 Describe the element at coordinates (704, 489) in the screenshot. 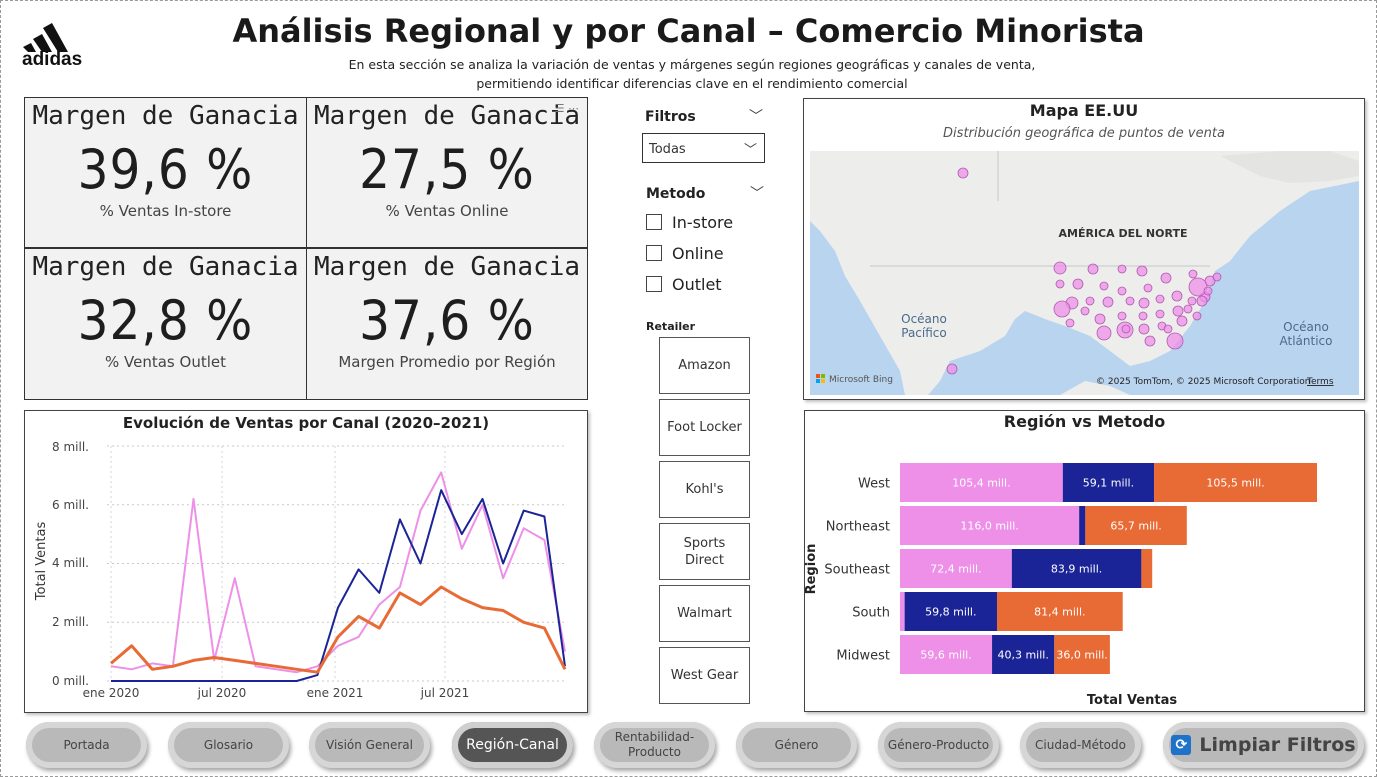

I see `retailer-button-kohls: Kohl's` at that location.